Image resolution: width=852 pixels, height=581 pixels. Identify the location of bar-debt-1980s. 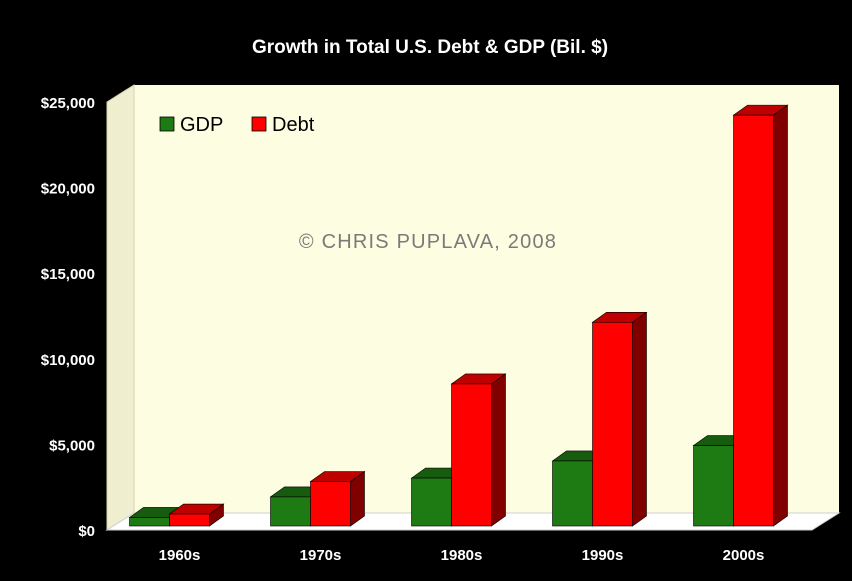
(478, 450).